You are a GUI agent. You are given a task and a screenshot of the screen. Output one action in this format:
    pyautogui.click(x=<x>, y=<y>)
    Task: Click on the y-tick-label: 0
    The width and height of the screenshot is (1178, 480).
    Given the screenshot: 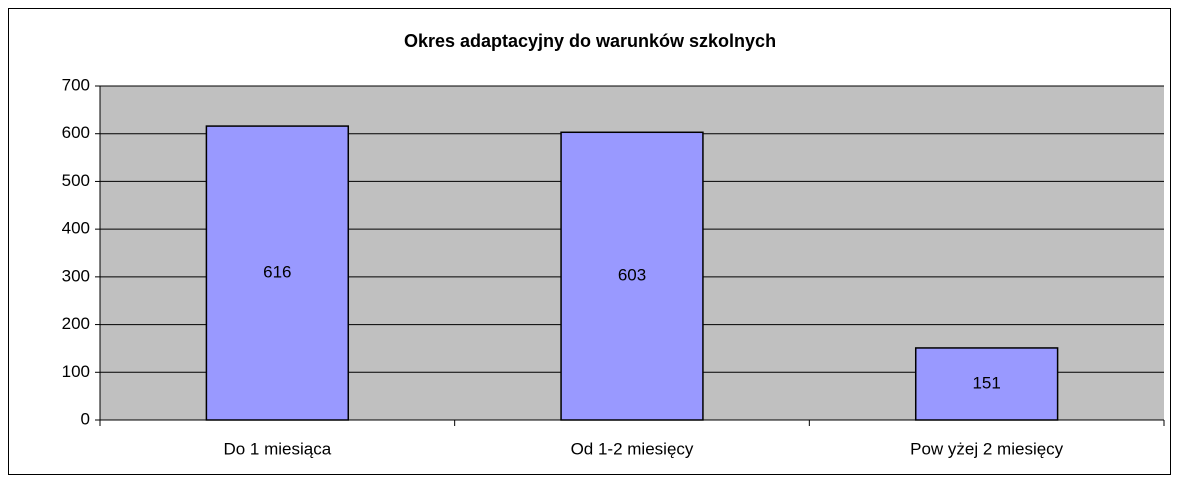 What is the action you would take?
    pyautogui.click(x=85, y=418)
    